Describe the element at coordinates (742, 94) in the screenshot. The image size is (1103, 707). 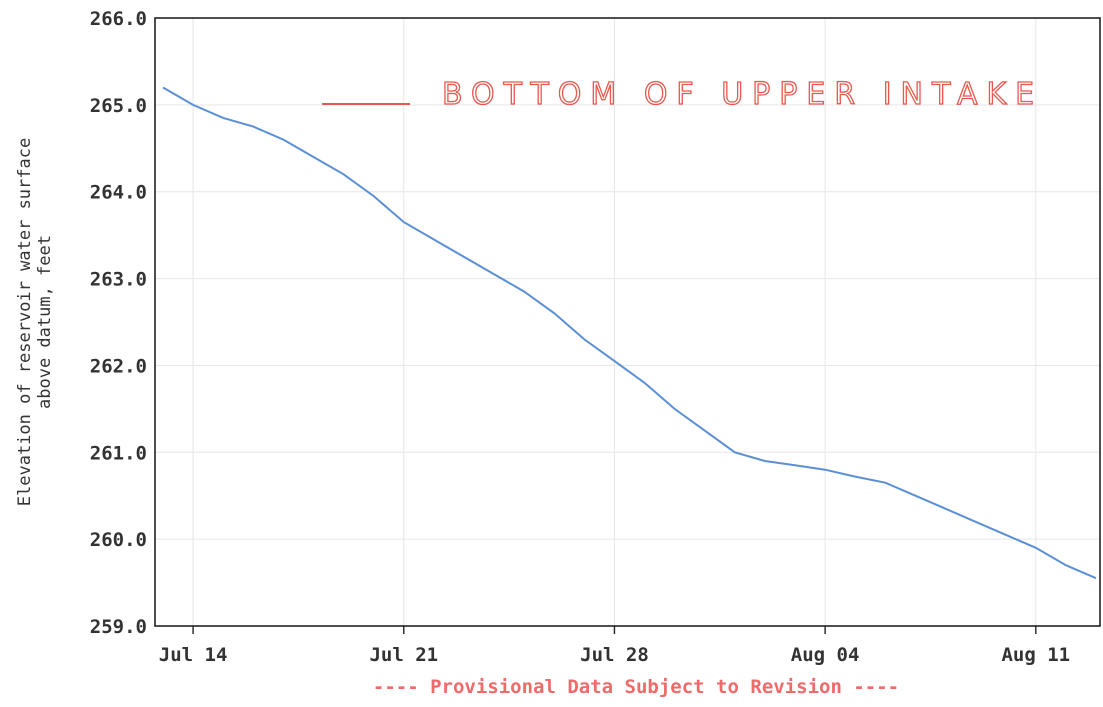
I see `handwritten-annotation: BOTTOM OF UPPER INTAKE` at that location.